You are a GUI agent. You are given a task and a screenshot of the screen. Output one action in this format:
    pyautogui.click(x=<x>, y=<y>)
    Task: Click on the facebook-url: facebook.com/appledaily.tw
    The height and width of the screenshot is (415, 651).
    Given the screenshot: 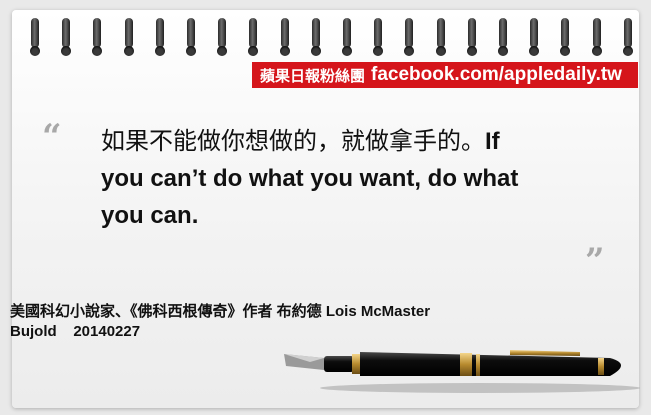 What is the action you would take?
    pyautogui.click(x=496, y=74)
    